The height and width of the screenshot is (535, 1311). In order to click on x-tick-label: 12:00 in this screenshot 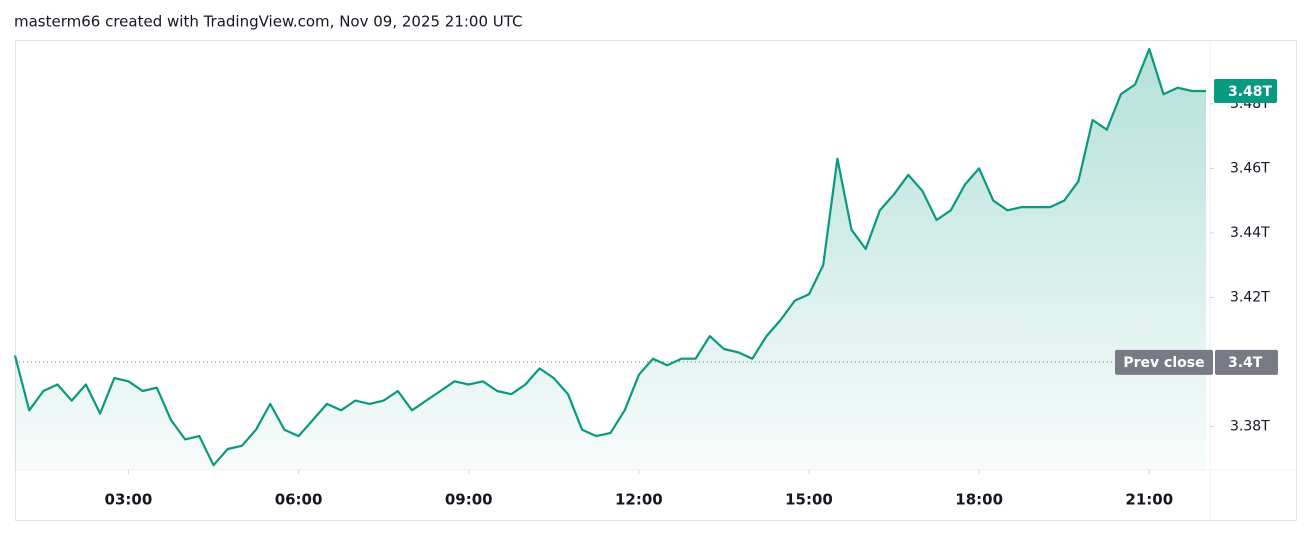, I will do `click(639, 500)`.